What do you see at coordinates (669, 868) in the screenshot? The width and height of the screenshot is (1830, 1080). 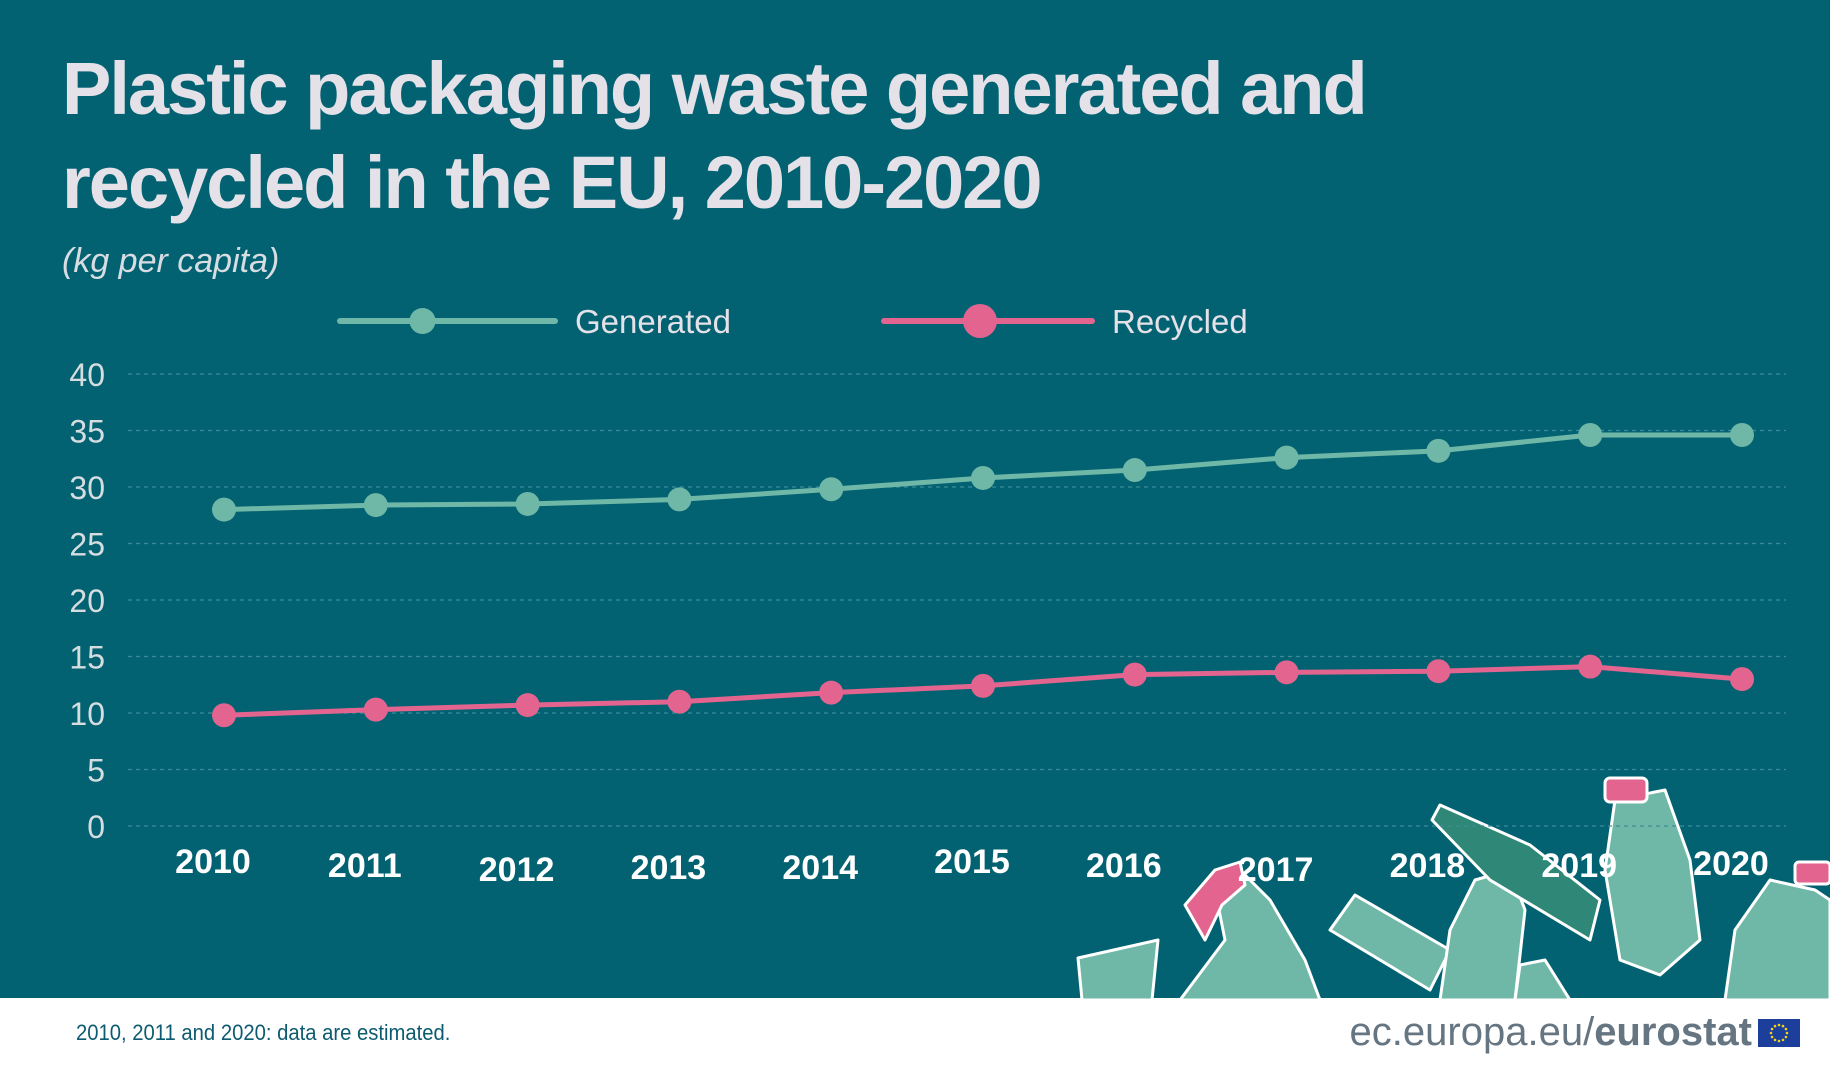 I see `x-tick-label: 2013` at bounding box center [669, 868].